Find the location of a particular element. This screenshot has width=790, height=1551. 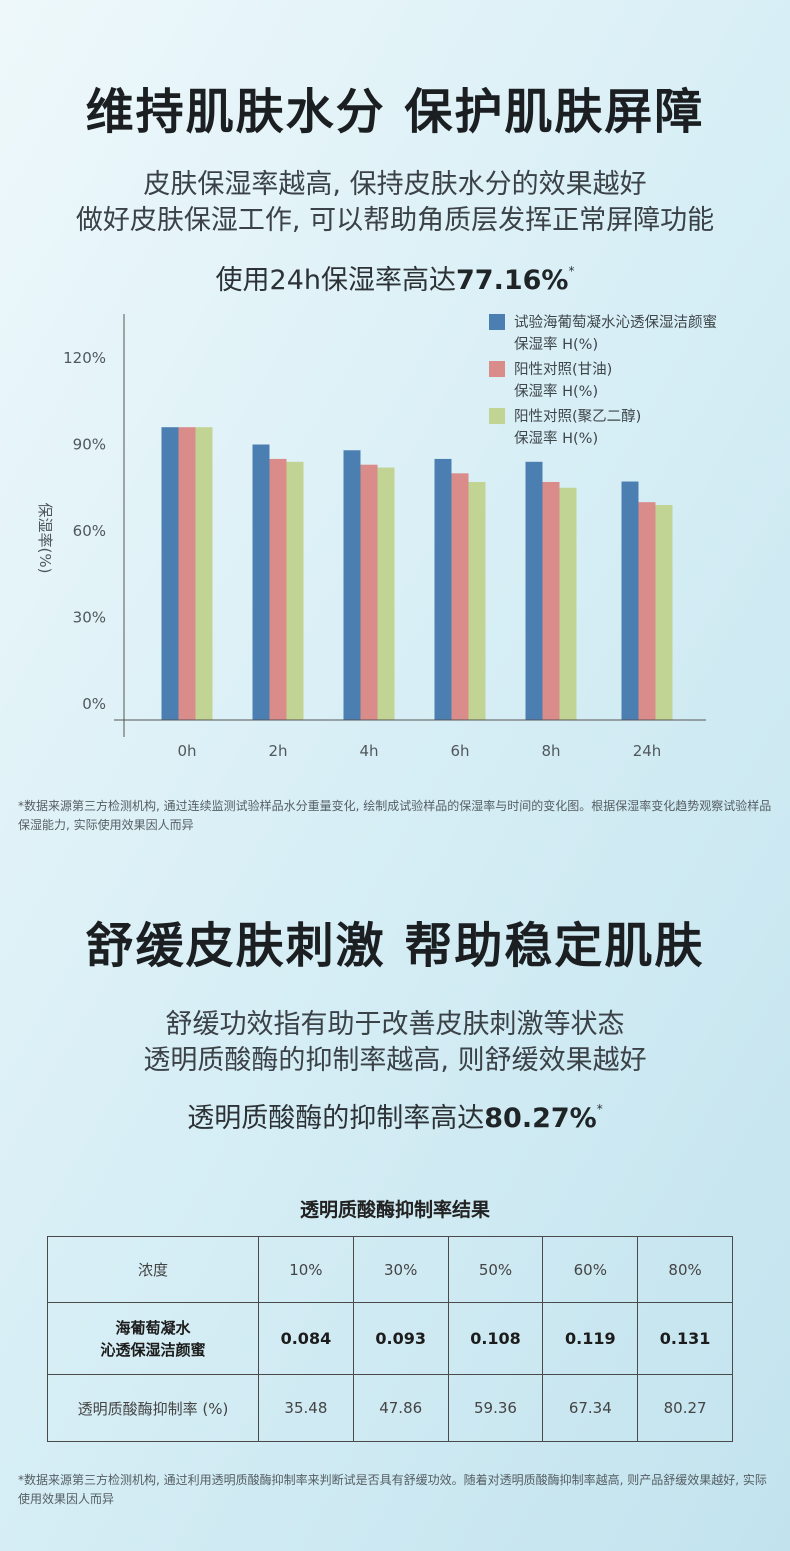

highlight-prefix: 使用24h保湿率高达 is located at coordinates (335, 280).